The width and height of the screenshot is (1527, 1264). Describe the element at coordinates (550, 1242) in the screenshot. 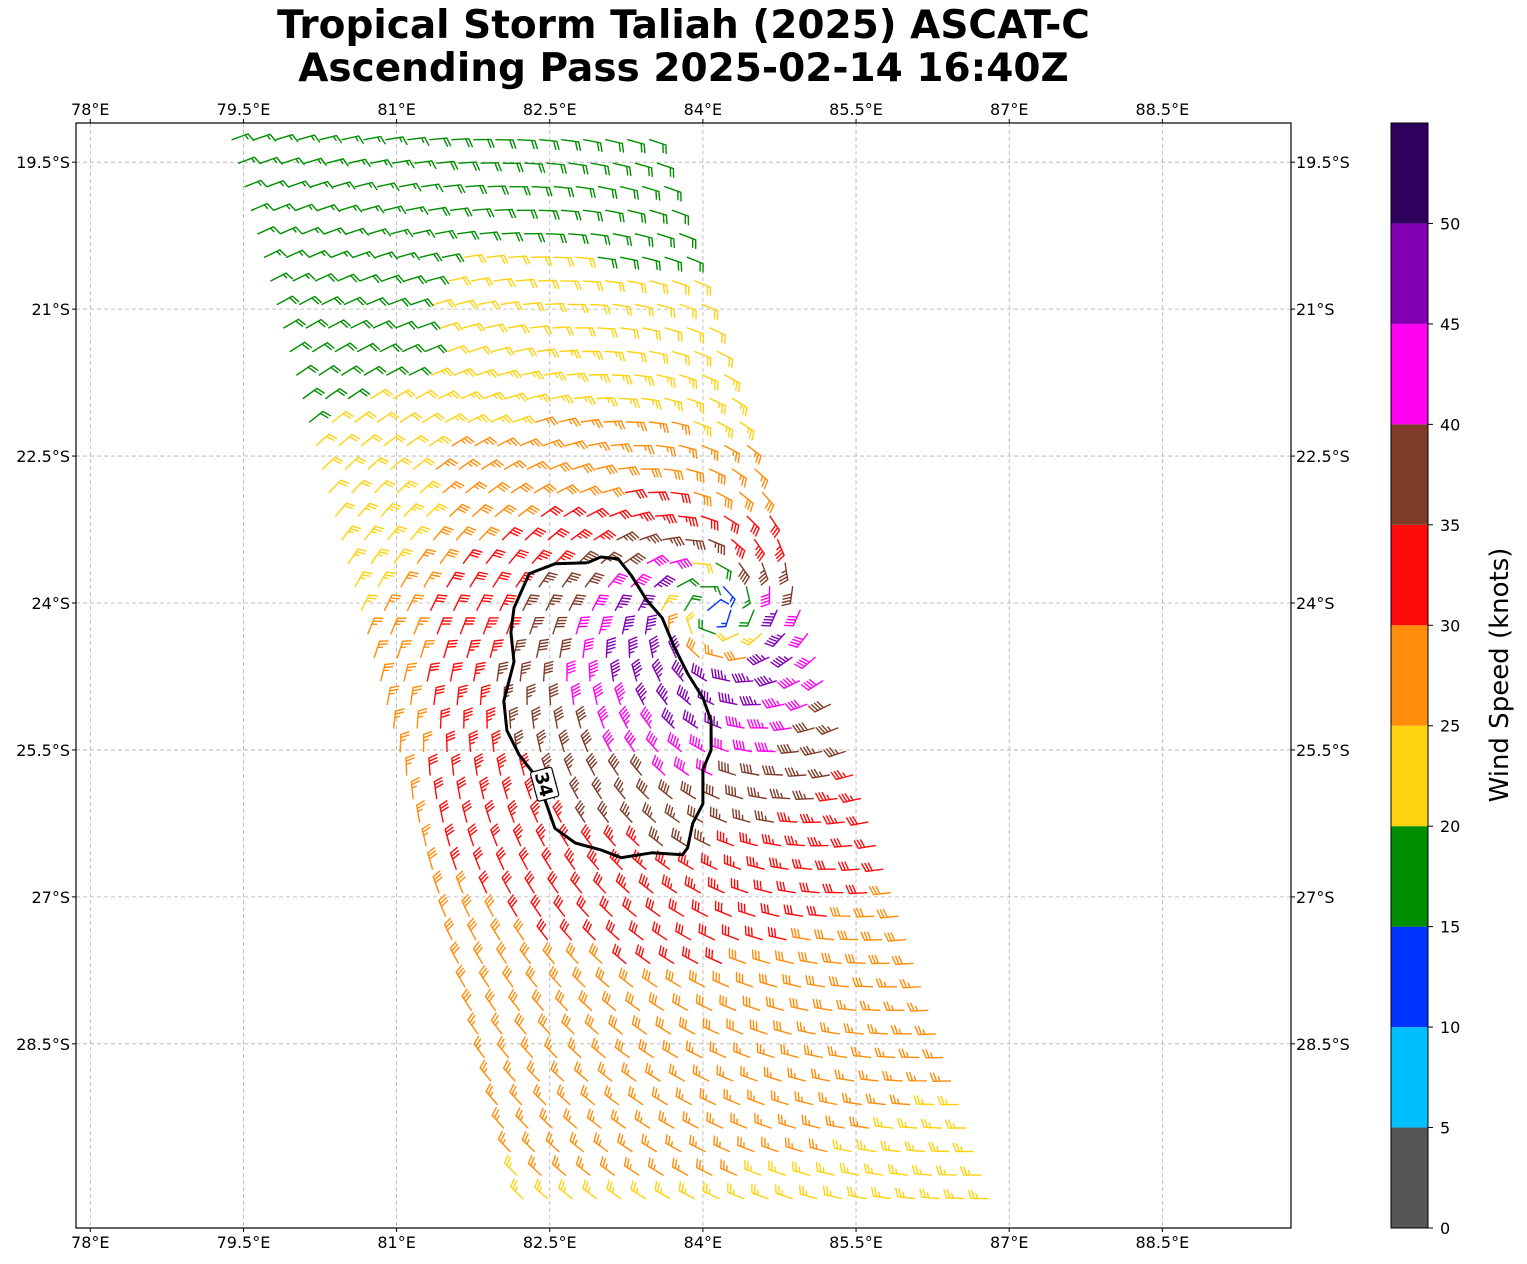

I see `lon-tick-label-bottom: 82.5°E` at that location.